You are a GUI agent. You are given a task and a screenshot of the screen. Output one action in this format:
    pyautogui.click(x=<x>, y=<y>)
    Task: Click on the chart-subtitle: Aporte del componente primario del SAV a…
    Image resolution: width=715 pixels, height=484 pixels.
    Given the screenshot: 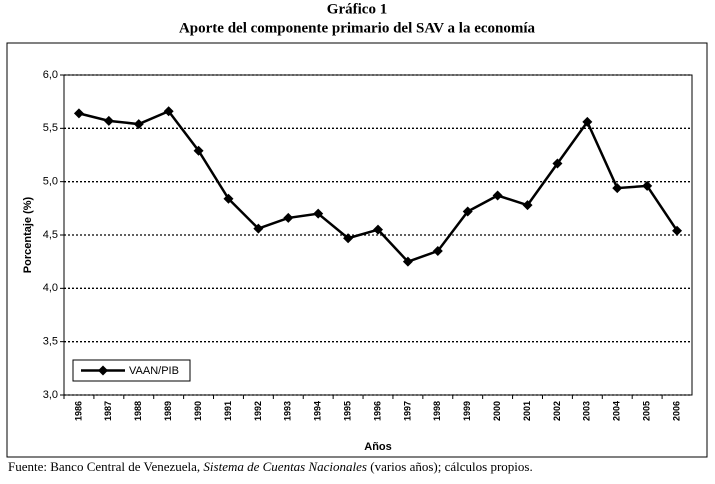 What is the action you would take?
    pyautogui.click(x=357, y=28)
    